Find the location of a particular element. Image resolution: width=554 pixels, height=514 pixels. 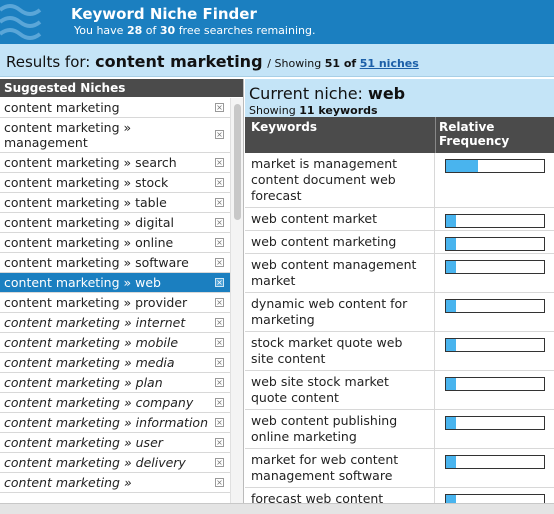

keyword-row: dynamic web content for marketing is located at coordinates (399, 312).